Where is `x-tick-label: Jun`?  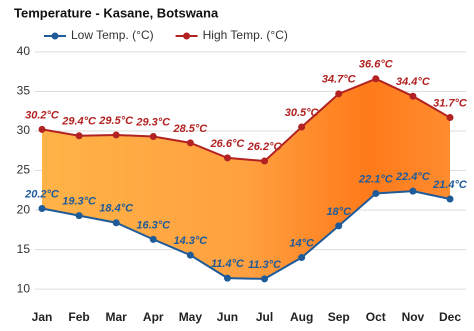
x-tick-label: Jun is located at coordinates (227, 317).